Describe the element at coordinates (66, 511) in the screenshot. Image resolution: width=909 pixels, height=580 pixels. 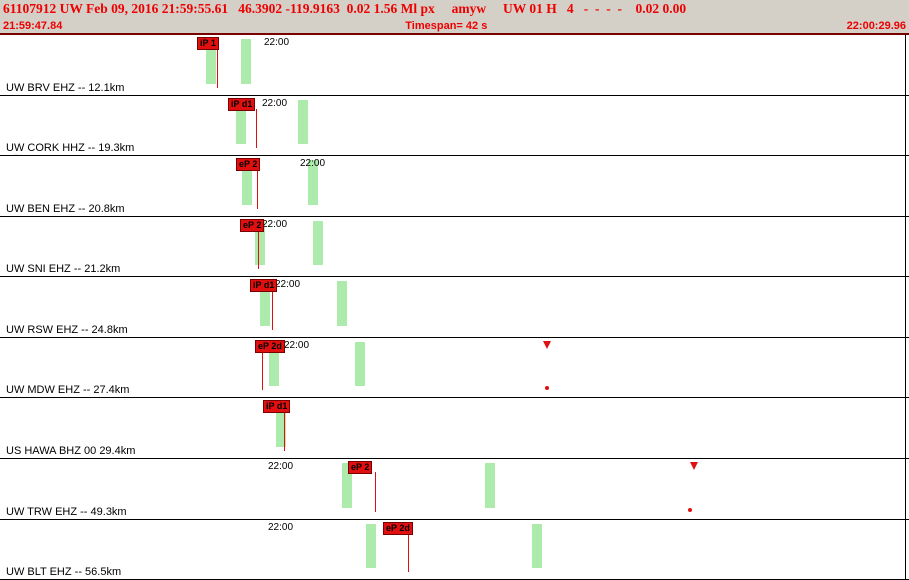
I see `station-label: UW TRW EHZ -- 49.3km` at that location.